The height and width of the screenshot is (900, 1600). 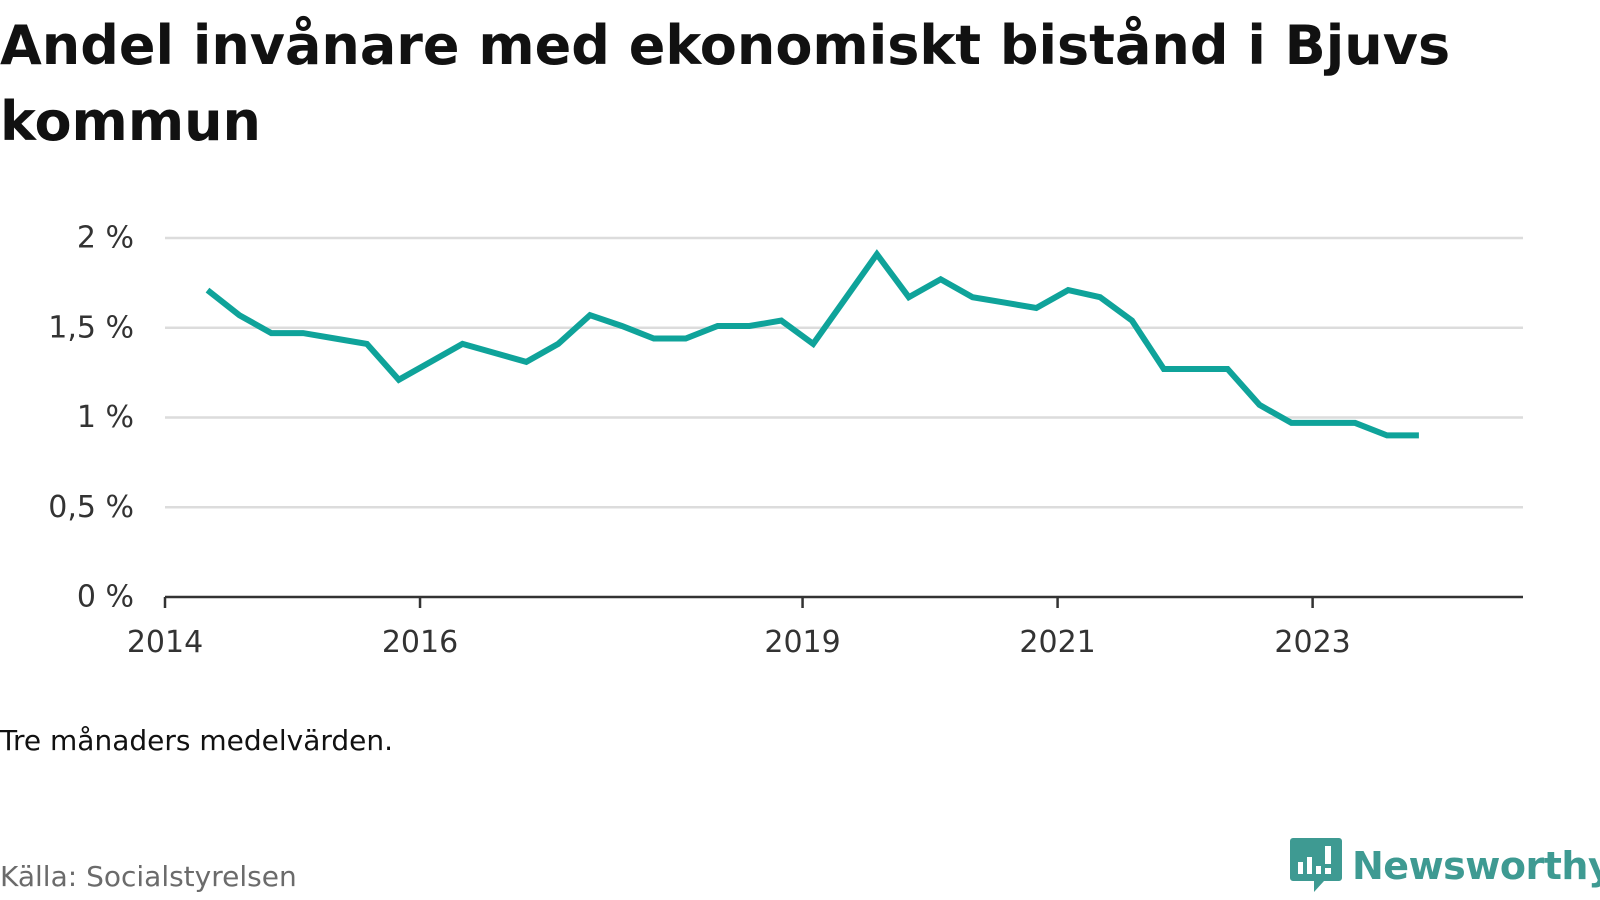 I want to click on x-tick-label: 2019, so click(x=802, y=642).